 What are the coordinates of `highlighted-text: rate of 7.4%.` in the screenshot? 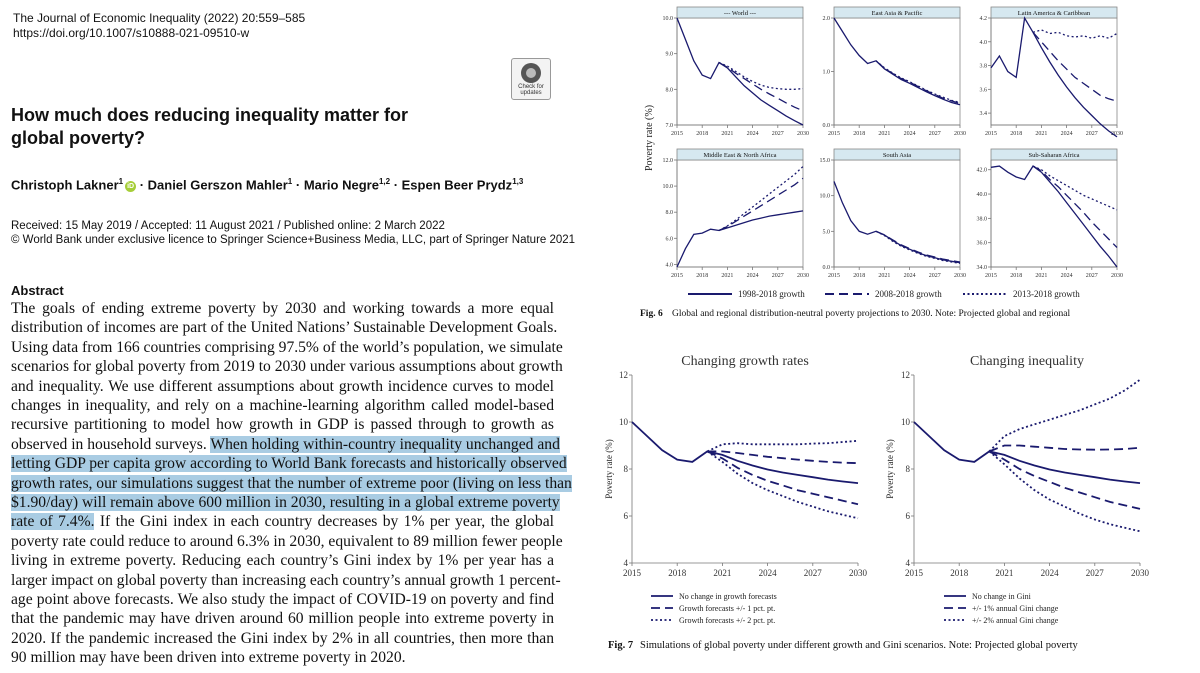 It's located at (53, 522).